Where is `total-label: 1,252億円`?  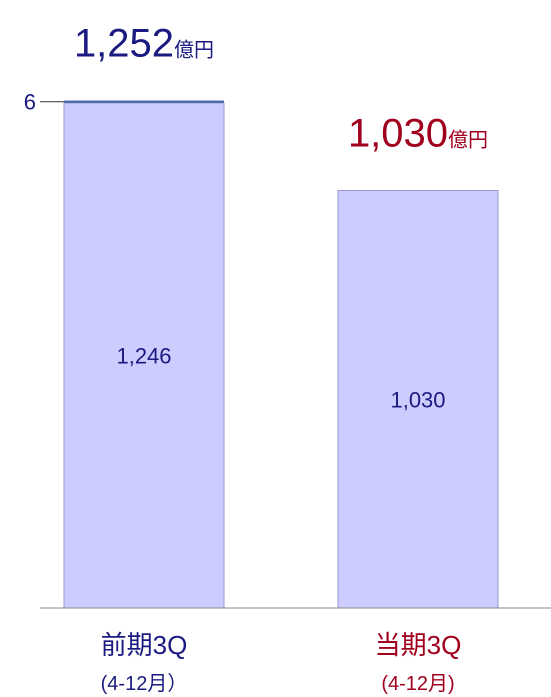
total-label: 1,252億円 is located at coordinates (144, 44).